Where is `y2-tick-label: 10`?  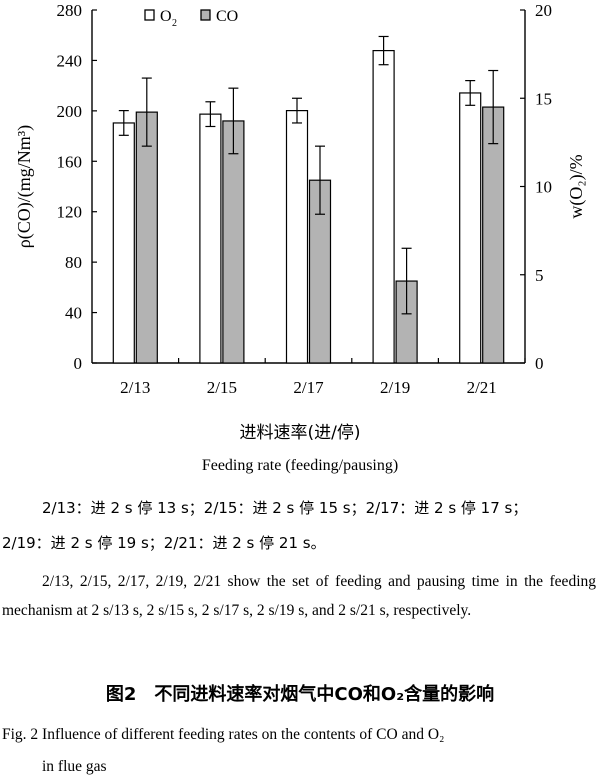 y2-tick-label: 10 is located at coordinates (543, 187).